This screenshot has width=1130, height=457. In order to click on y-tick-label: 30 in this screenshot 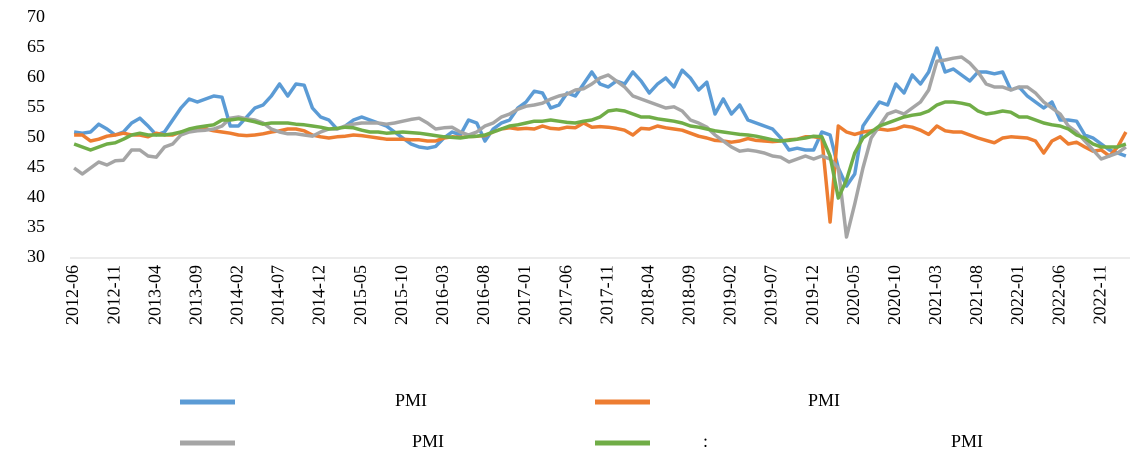, I will do `click(36, 256)`.